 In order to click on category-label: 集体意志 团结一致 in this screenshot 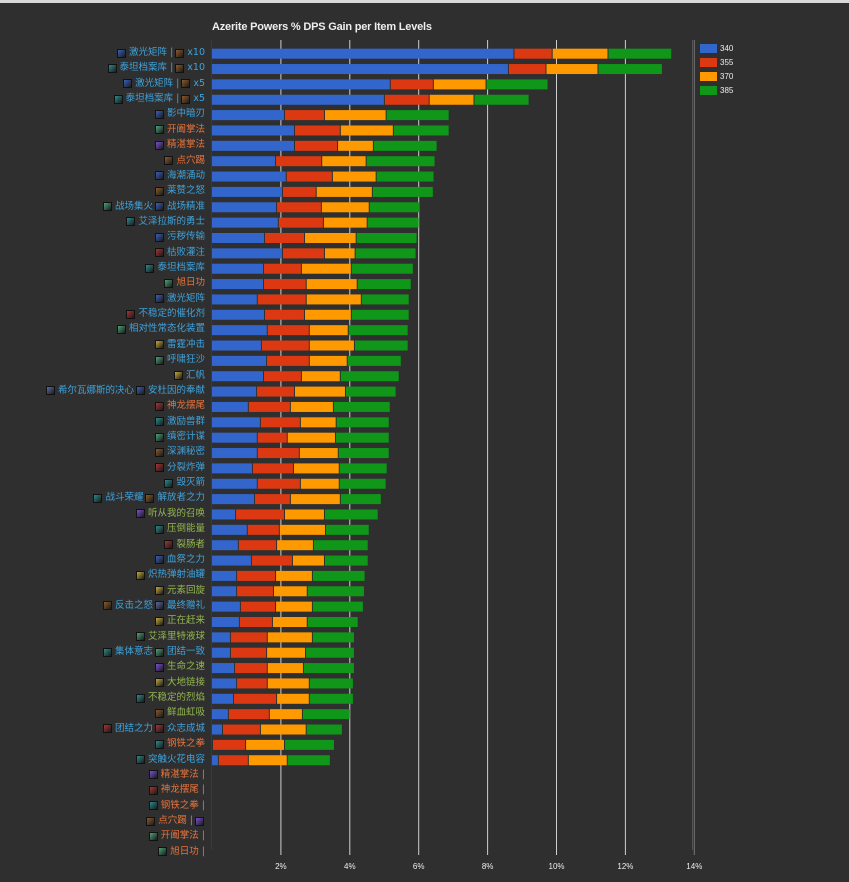, I will do `click(153, 652)`.